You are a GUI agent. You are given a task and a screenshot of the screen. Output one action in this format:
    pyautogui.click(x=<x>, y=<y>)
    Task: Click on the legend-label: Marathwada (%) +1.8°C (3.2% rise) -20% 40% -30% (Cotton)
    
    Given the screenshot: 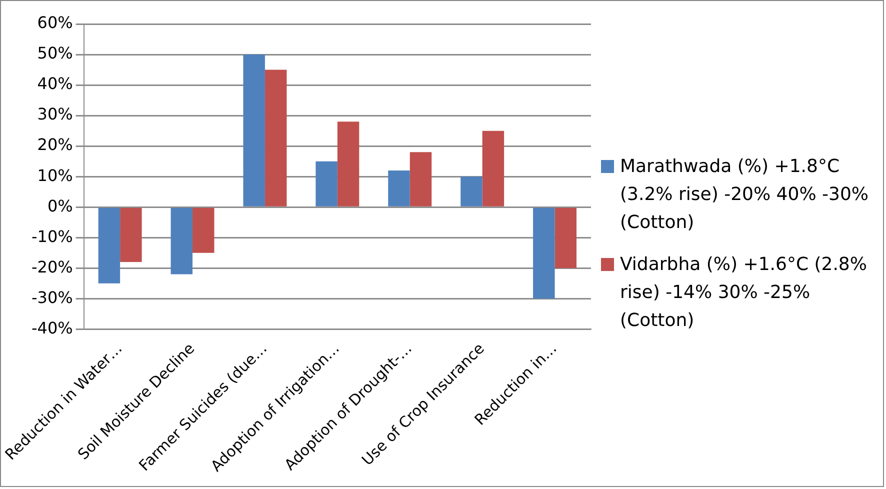 What is the action you would take?
    pyautogui.click(x=745, y=194)
    